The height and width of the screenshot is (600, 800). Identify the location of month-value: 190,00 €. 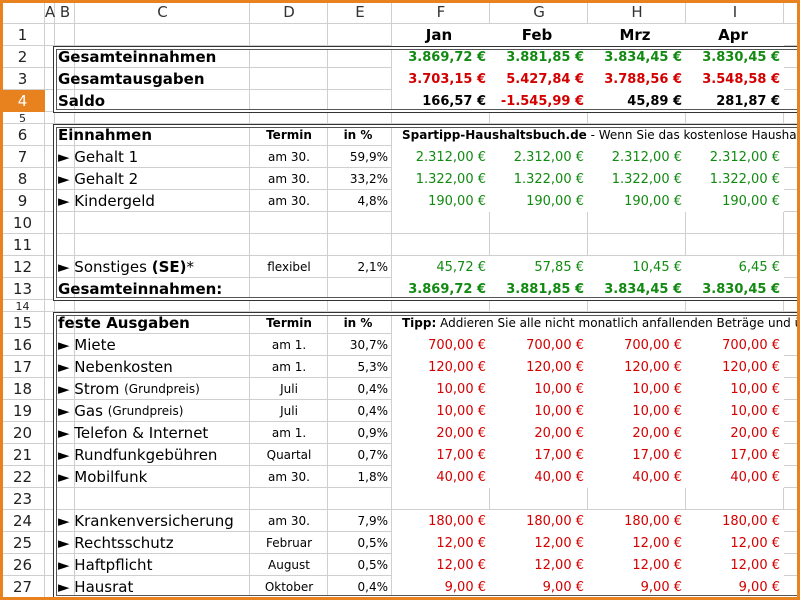
(441, 201).